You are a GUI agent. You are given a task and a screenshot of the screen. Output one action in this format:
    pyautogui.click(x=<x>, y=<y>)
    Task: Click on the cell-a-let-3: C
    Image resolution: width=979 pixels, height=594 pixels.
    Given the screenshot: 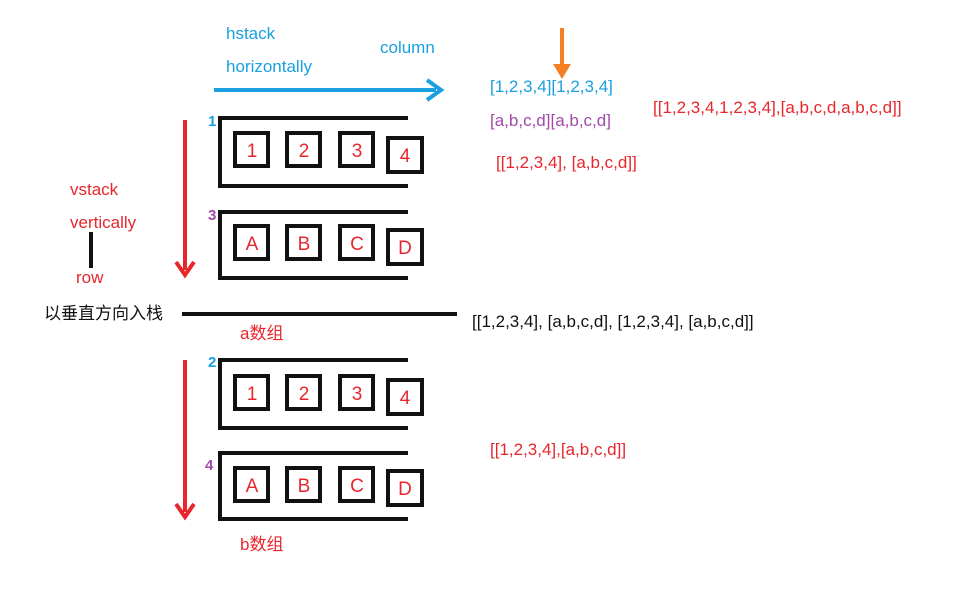 What is the action you would take?
    pyautogui.click(x=357, y=244)
    